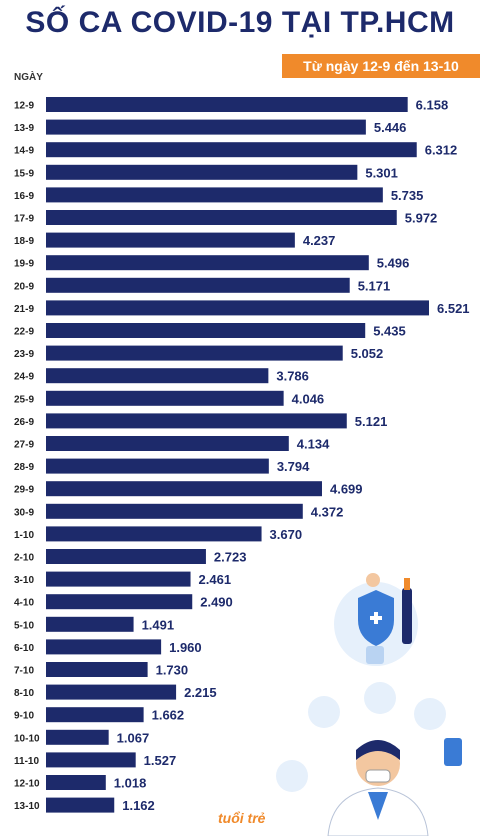 This screenshot has height=836, width=480. What do you see at coordinates (26, 761) in the screenshot?
I see `category-label: 11-10` at bounding box center [26, 761].